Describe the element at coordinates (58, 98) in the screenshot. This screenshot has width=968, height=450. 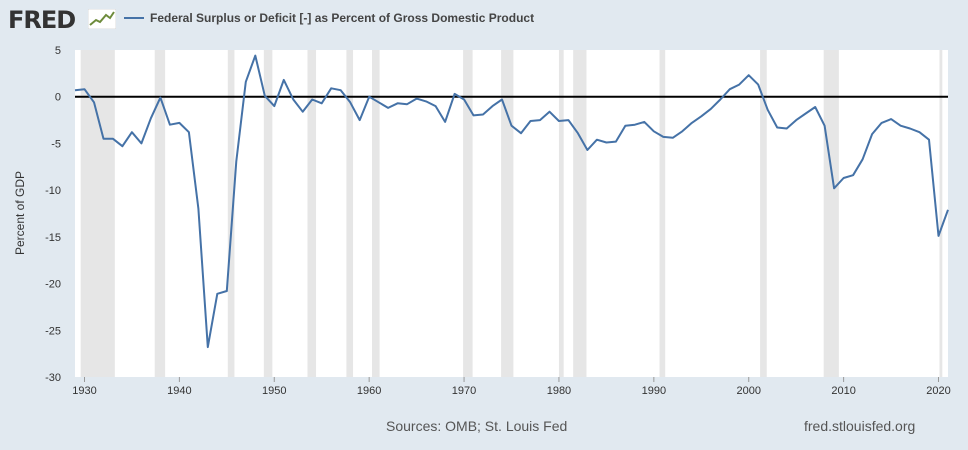
I see `y-tick-label: 0` at that location.